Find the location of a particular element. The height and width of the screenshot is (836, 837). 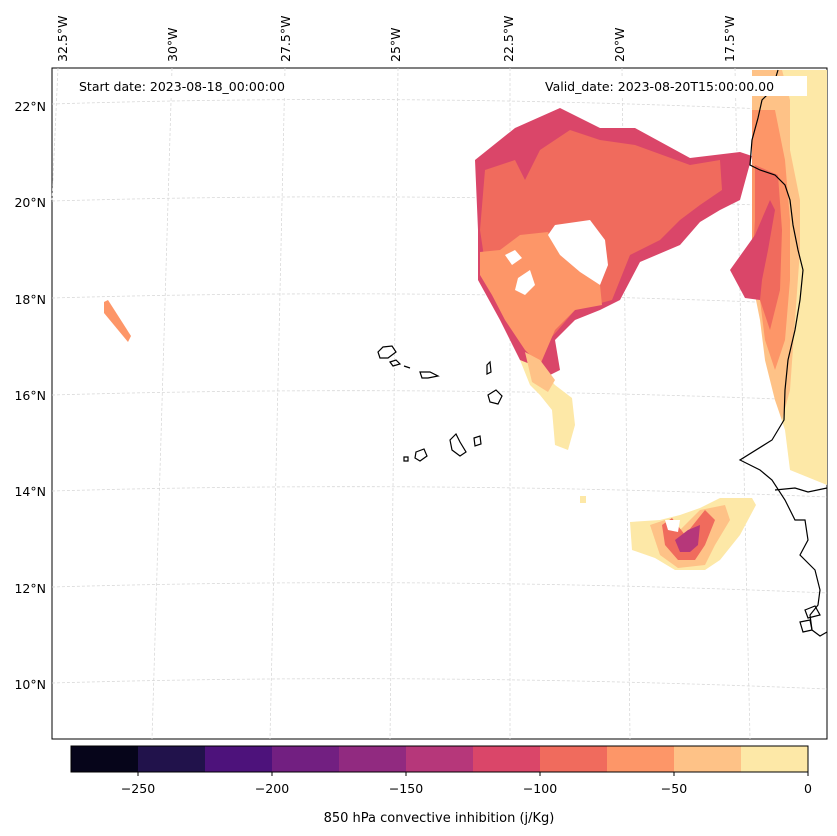

cin-sliver-west is located at coordinates (117, 321).